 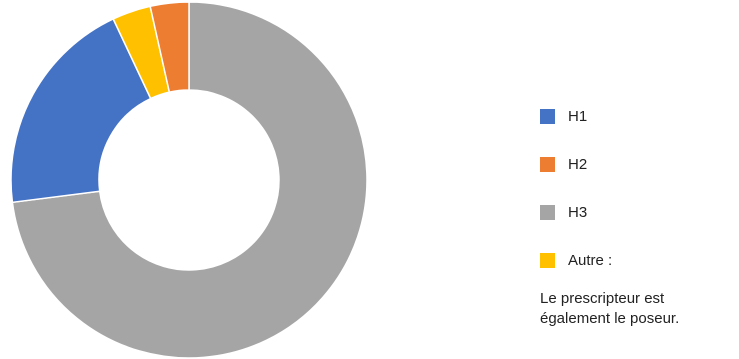 I want to click on legend-swatch-h1, so click(x=547, y=116).